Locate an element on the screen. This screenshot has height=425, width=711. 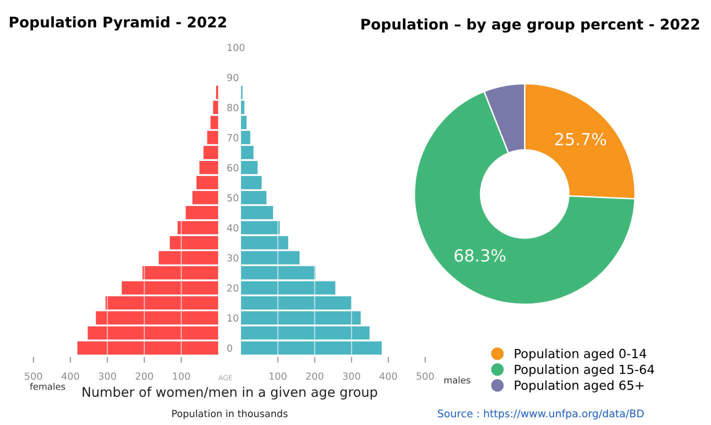
chart-title: Population – by age group percent - 2022 is located at coordinates (530, 25).